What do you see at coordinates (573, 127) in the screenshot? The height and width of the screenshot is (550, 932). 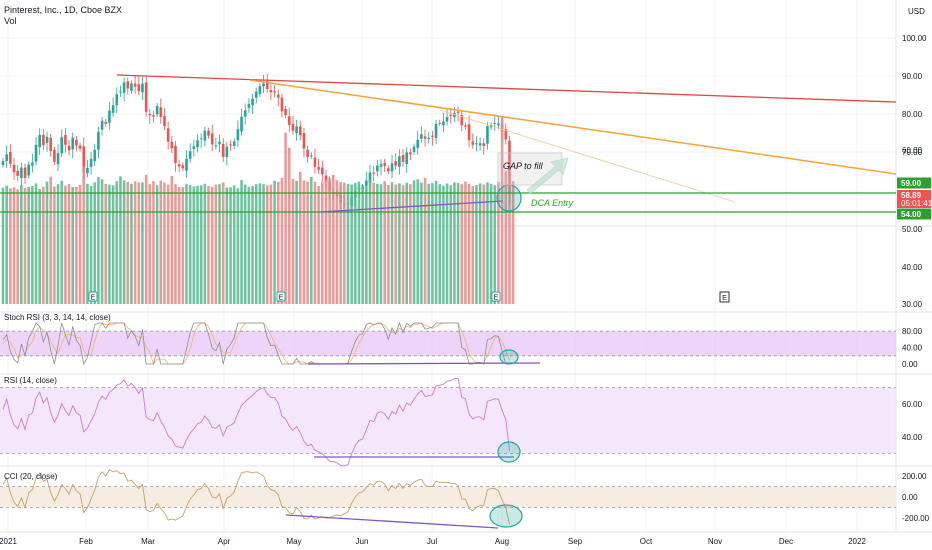 I see `trend-line-orange` at bounding box center [573, 127].